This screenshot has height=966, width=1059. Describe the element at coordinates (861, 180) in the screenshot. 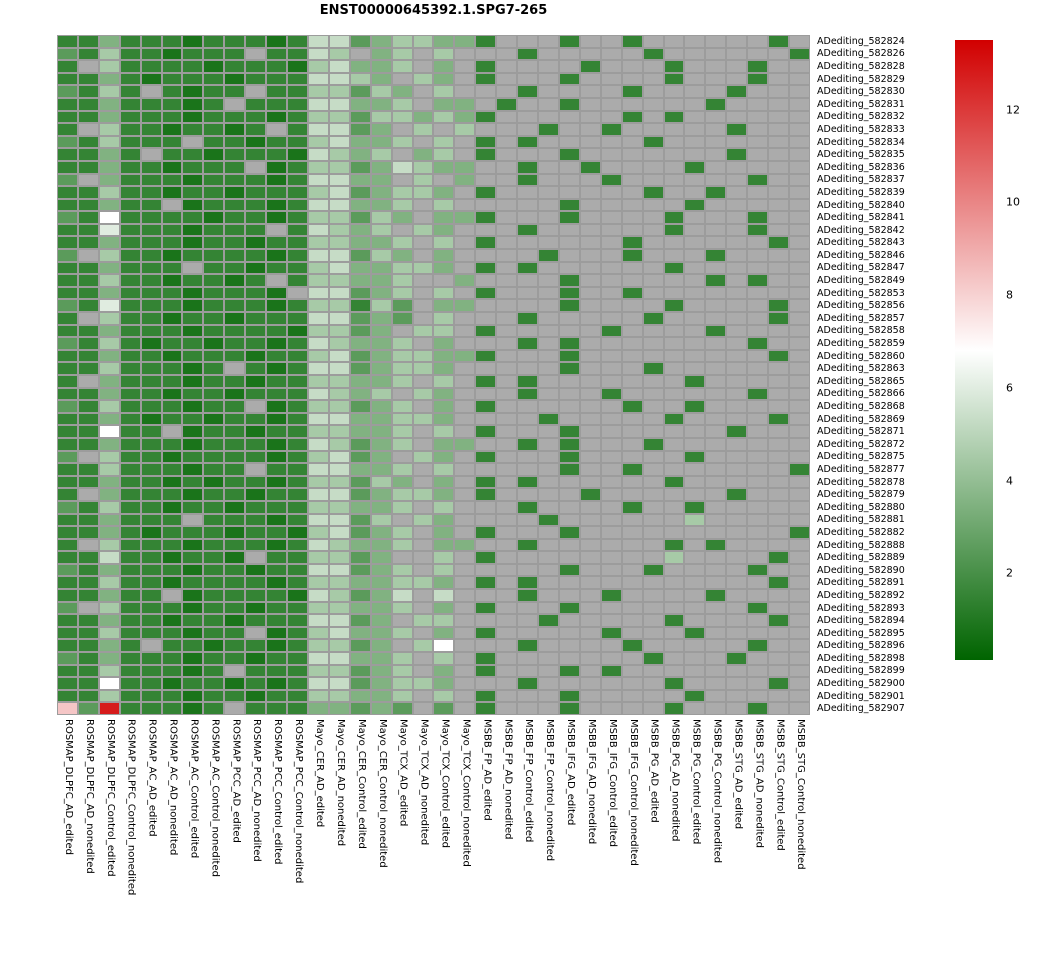

I see `row-label: ADediting_582837` at that location.